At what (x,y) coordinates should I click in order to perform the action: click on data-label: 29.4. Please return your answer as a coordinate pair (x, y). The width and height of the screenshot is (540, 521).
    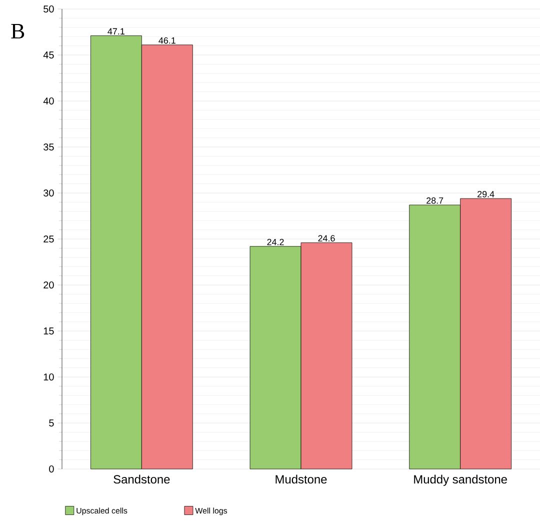
    Looking at the image, I should click on (486, 194).